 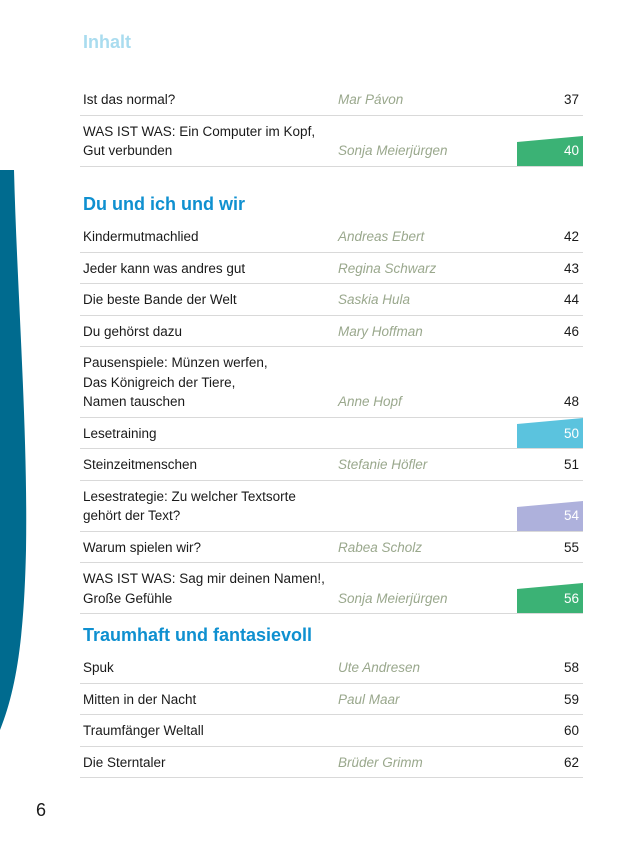 I want to click on toc-entry-author: Regina Schwarz, so click(x=387, y=268).